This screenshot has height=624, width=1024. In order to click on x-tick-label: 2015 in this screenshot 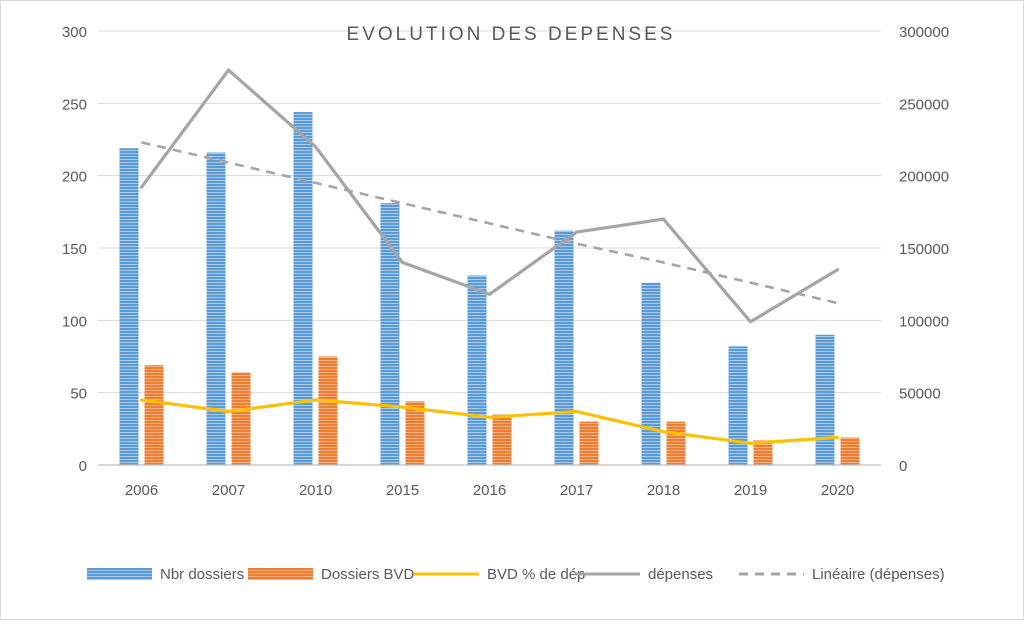, I will do `click(402, 490)`.